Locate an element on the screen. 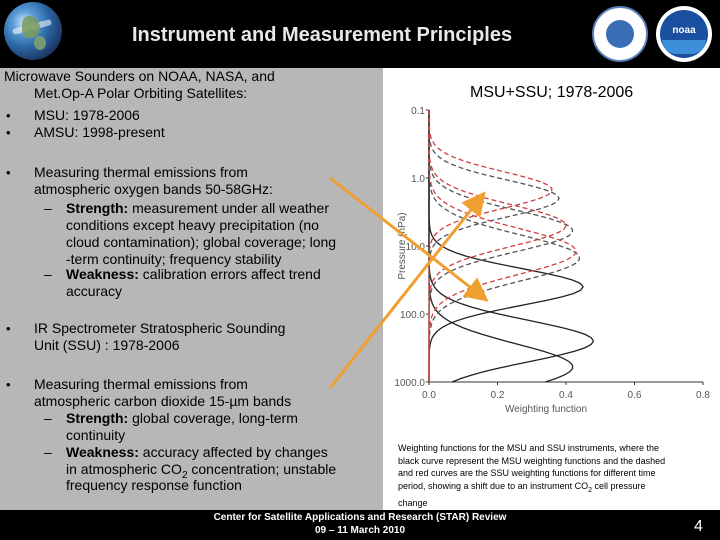 The height and width of the screenshot is (540, 720). strength-1-line-1: Strength: measurement under all weather is located at coordinates (197, 208).